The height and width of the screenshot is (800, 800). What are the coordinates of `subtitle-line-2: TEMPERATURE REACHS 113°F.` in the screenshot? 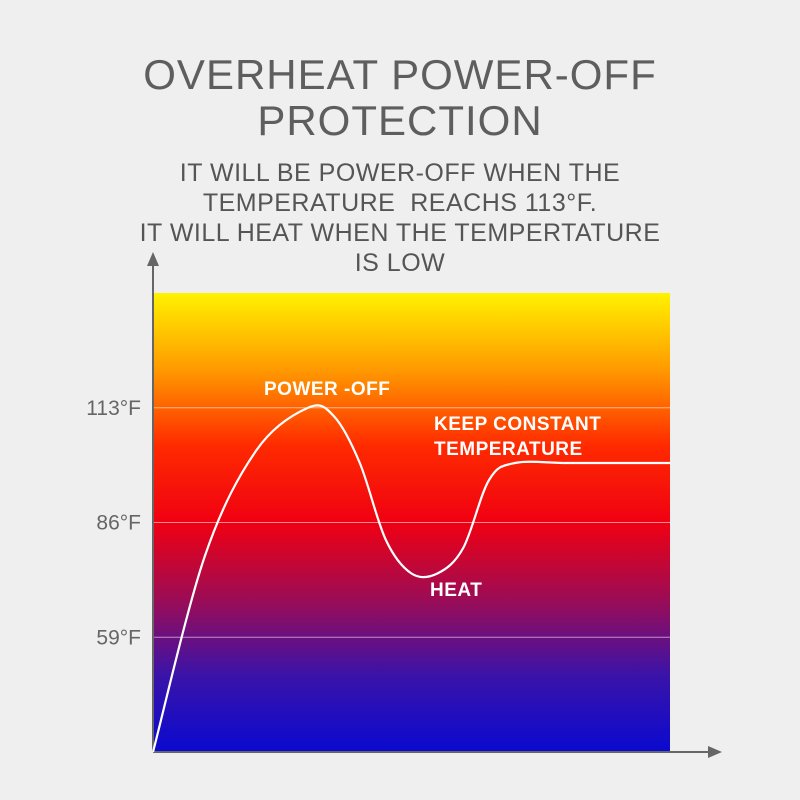 It's located at (400, 203).